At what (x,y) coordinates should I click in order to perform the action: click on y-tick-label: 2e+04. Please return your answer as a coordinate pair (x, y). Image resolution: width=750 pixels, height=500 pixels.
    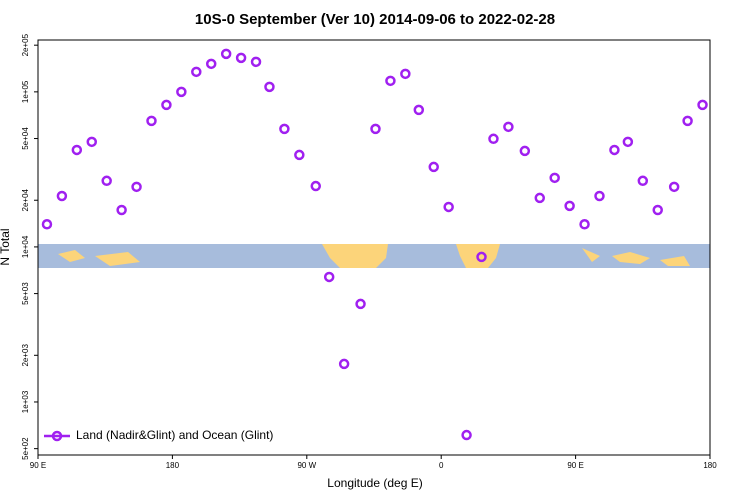
    Looking at the image, I should click on (25, 199).